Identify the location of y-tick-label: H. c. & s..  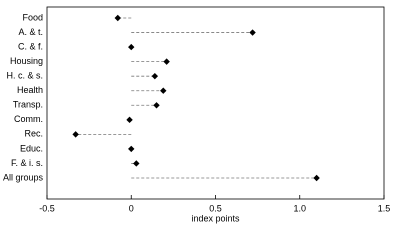
(24, 76).